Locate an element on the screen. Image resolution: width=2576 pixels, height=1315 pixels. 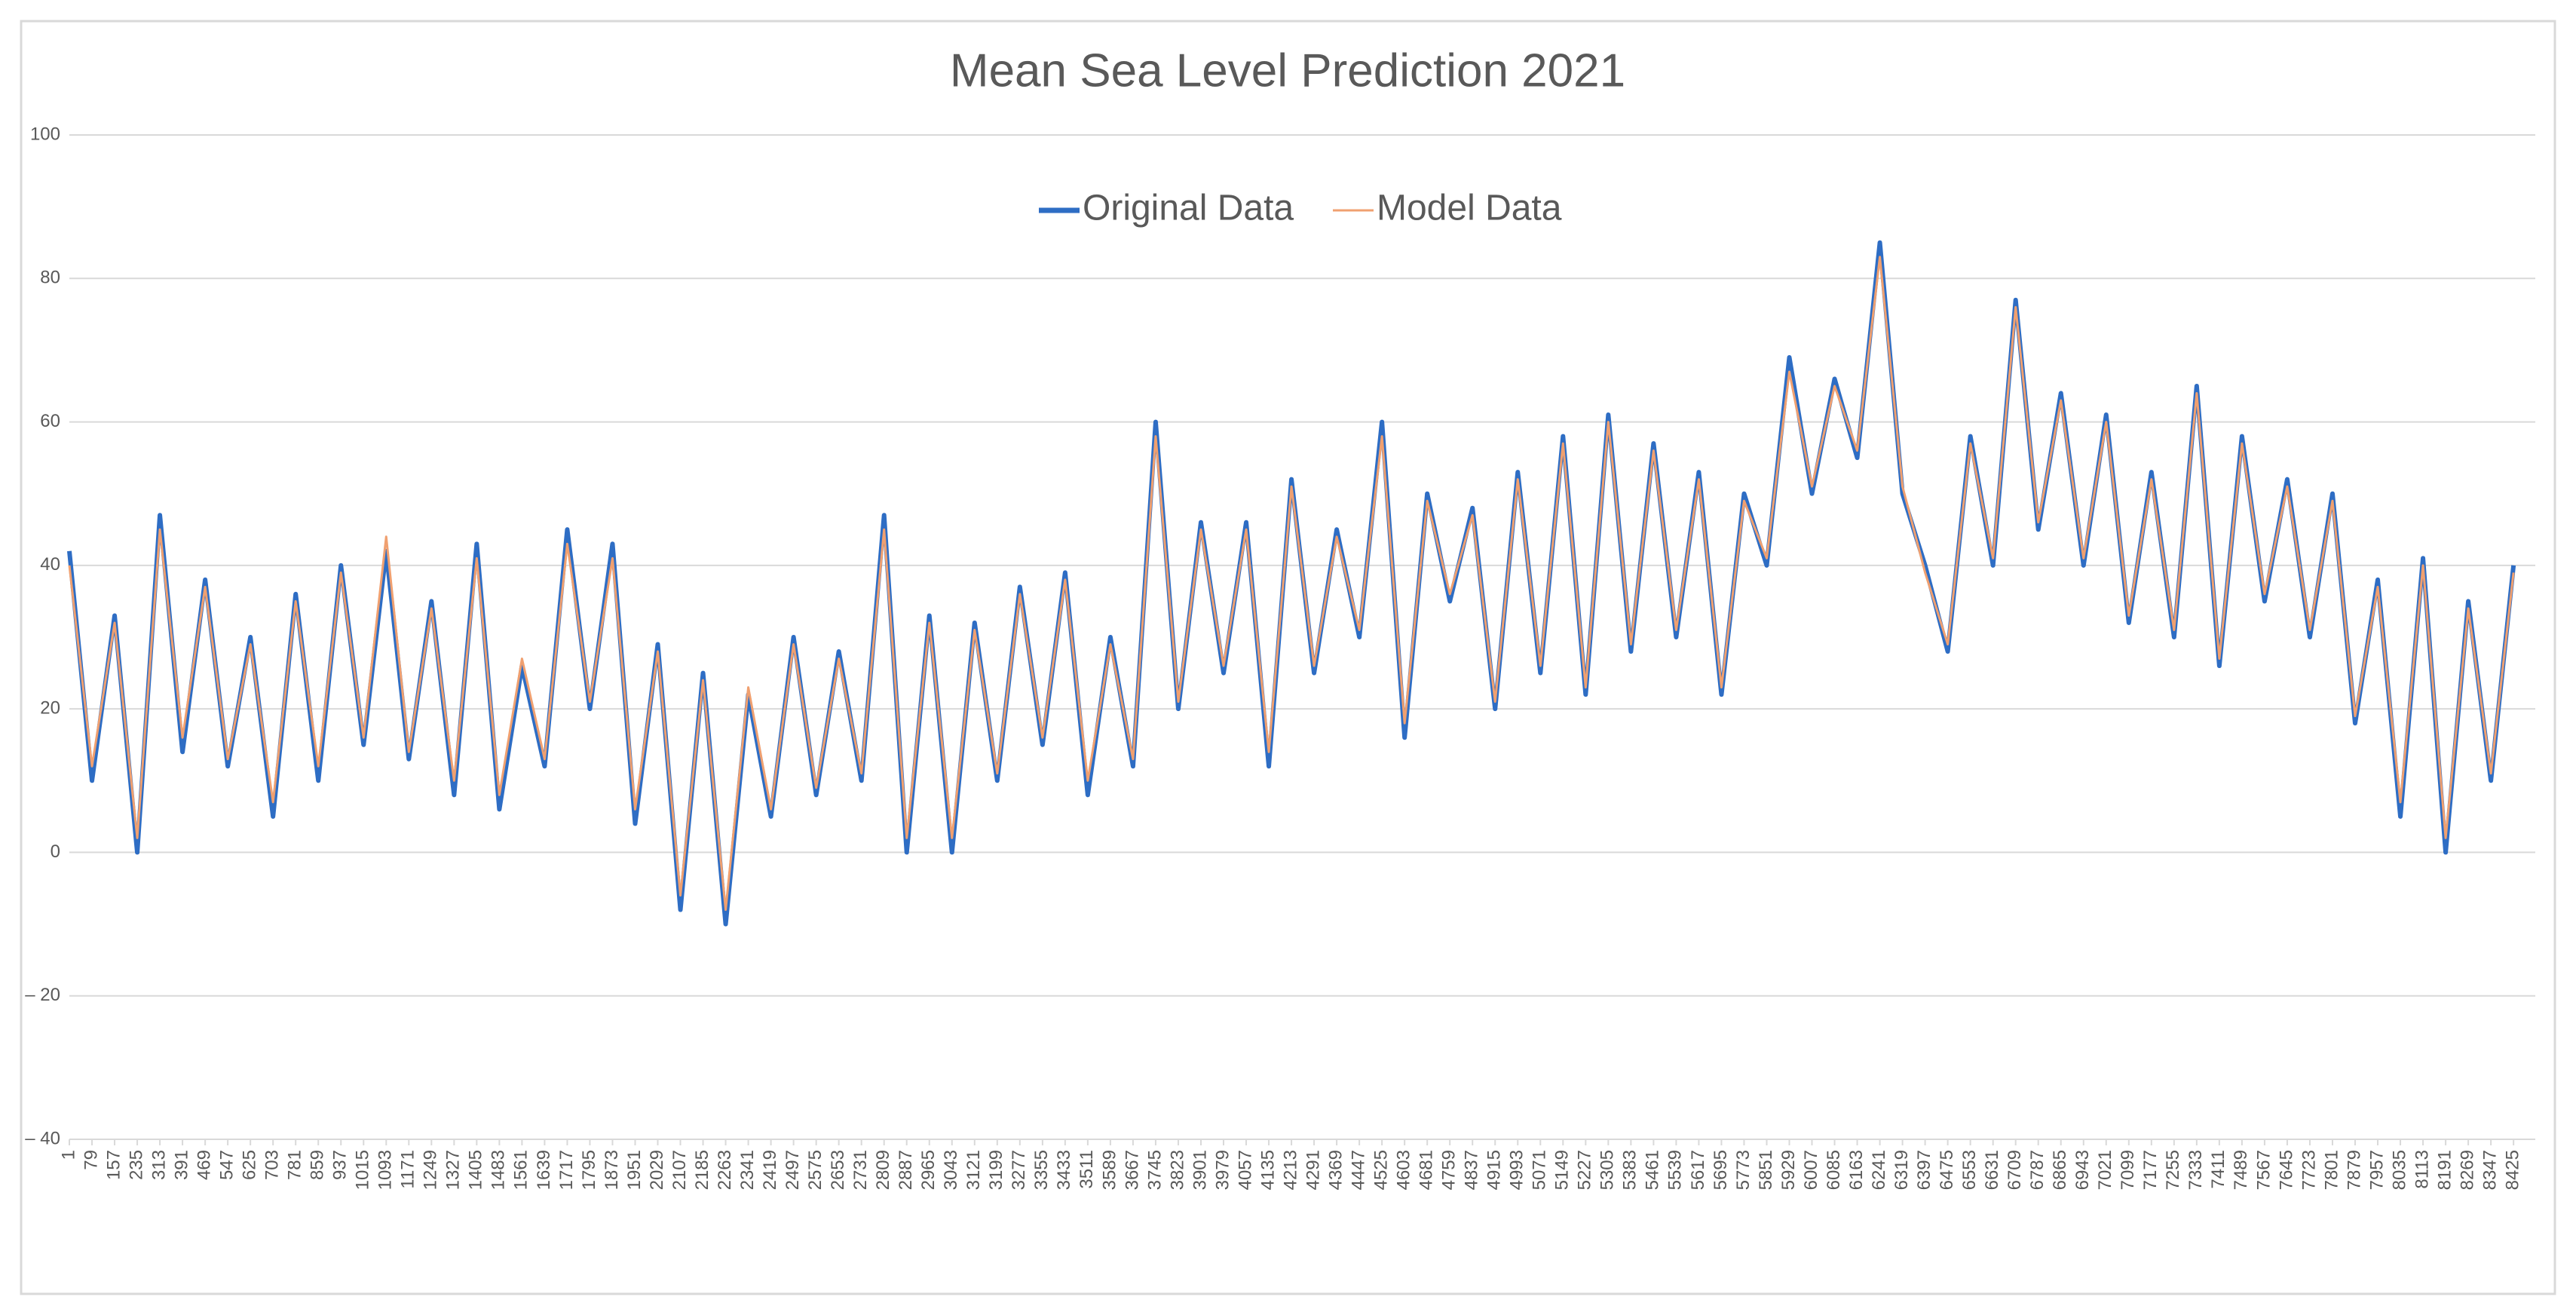
x-tick-label: 4057 is located at coordinates (1245, 1170).